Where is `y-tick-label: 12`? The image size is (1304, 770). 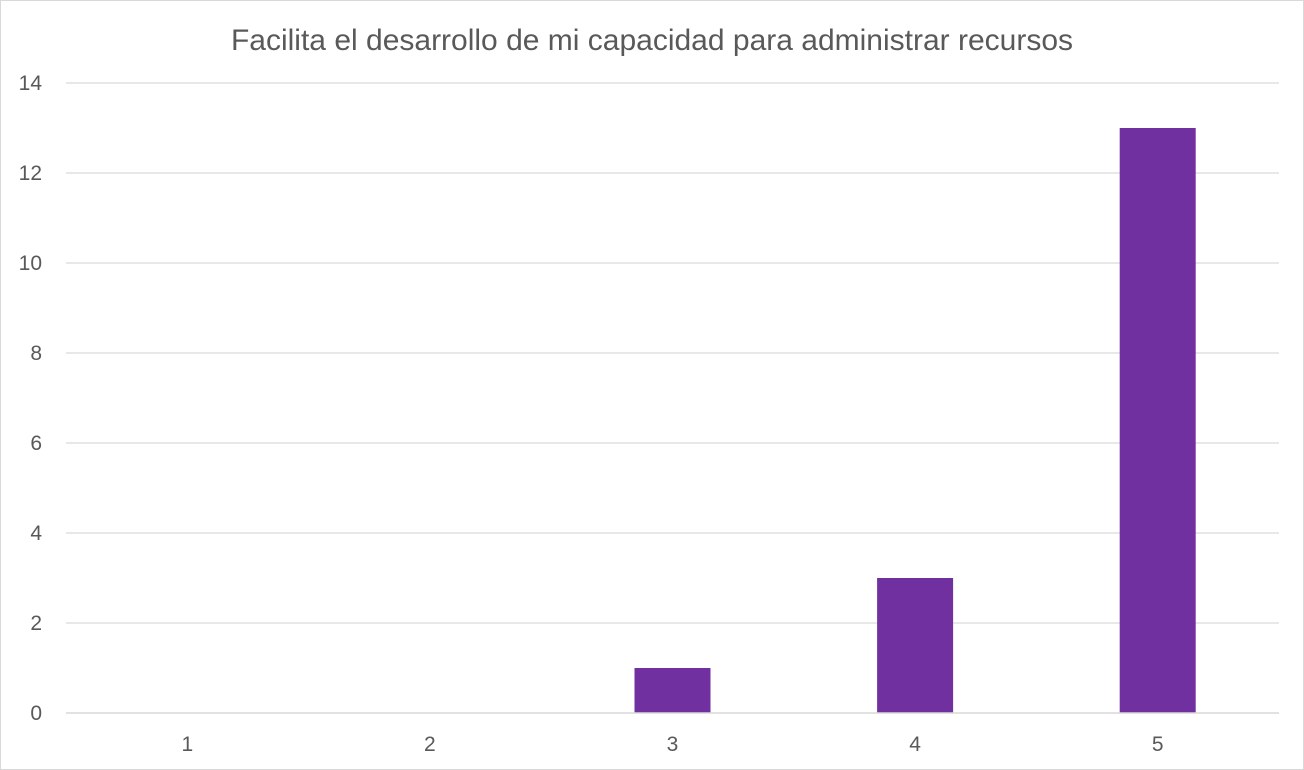 y-tick-label: 12 is located at coordinates (30, 173).